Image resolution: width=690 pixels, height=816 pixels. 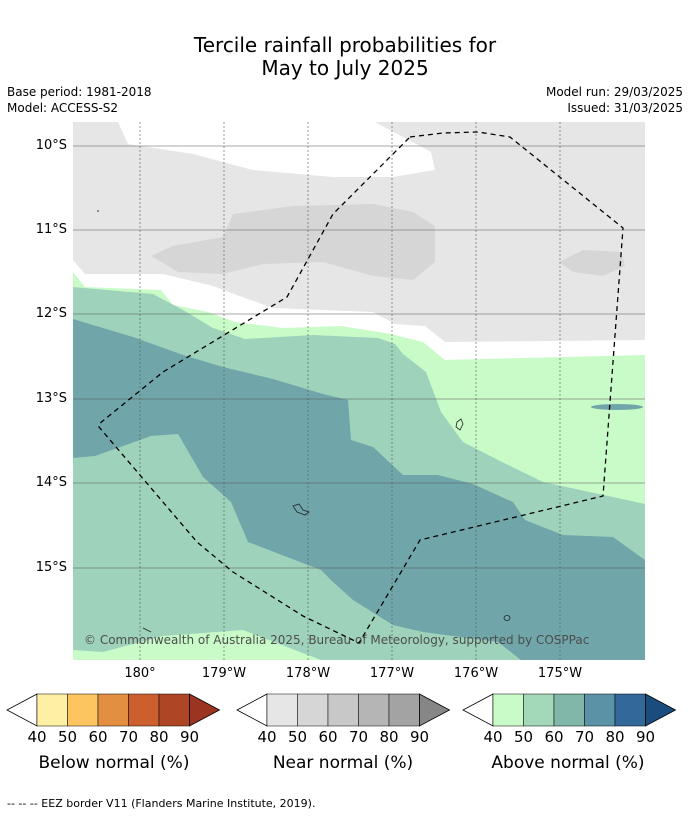 I want to click on lat-label-10s: 10°S, so click(x=51, y=145).